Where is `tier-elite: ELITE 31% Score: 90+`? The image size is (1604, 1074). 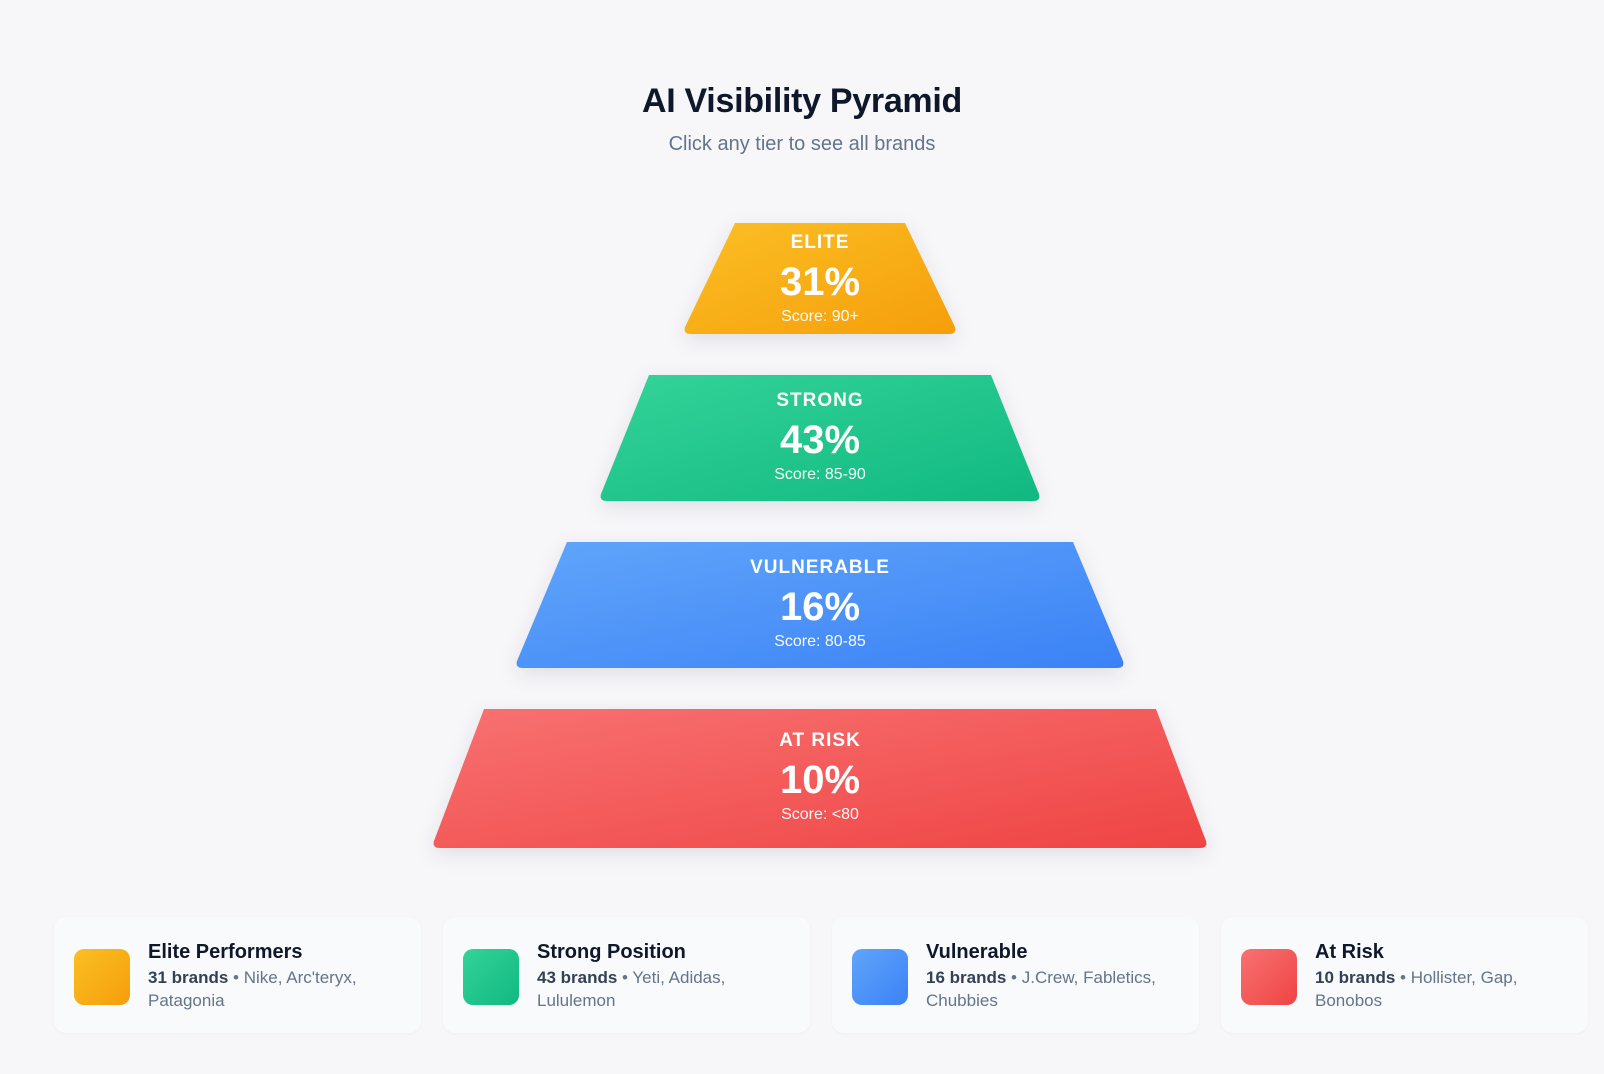
tier-elite: ELITE 31% Score: 90+ is located at coordinates (820, 278).